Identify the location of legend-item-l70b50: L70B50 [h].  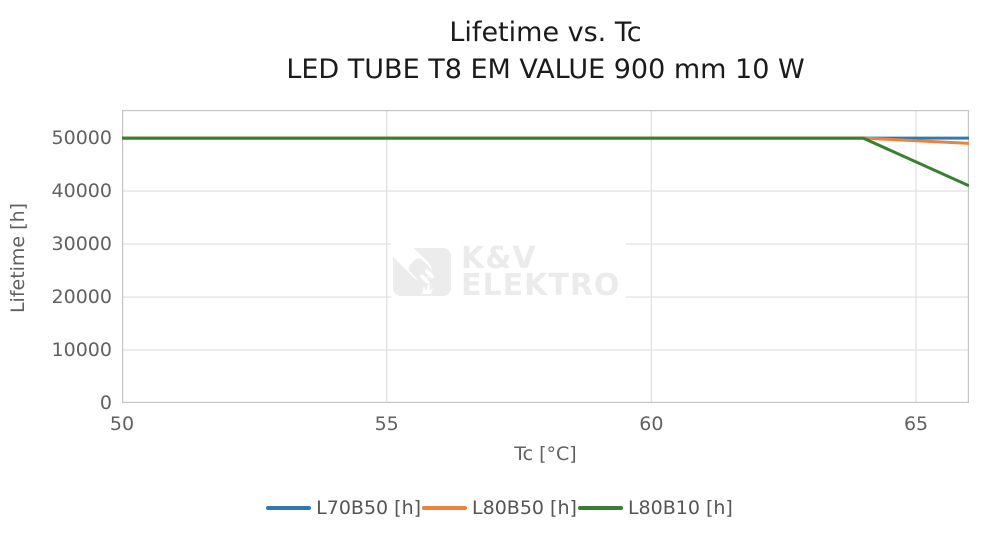
(344, 508).